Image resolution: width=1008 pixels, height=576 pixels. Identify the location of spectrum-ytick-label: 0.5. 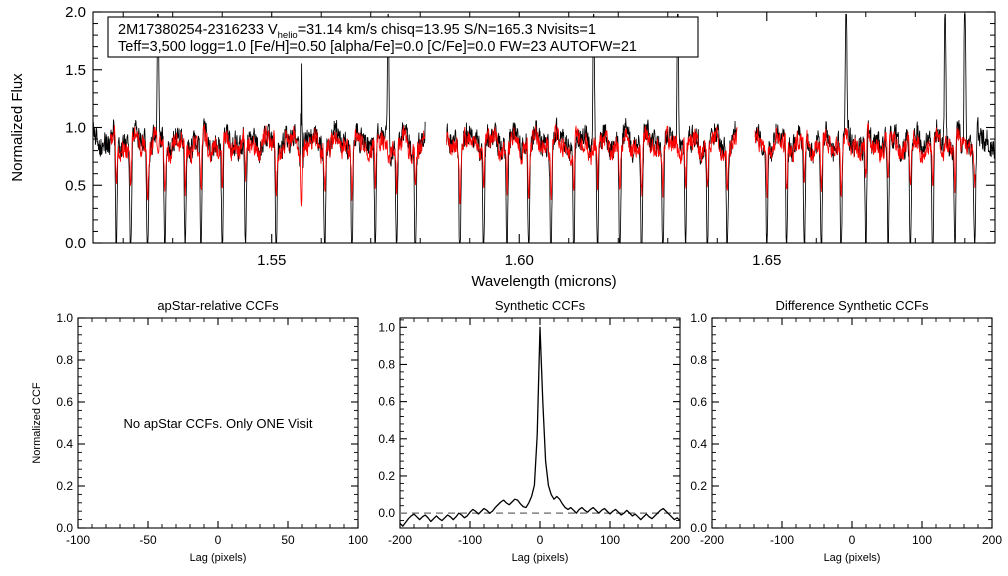
(75, 185).